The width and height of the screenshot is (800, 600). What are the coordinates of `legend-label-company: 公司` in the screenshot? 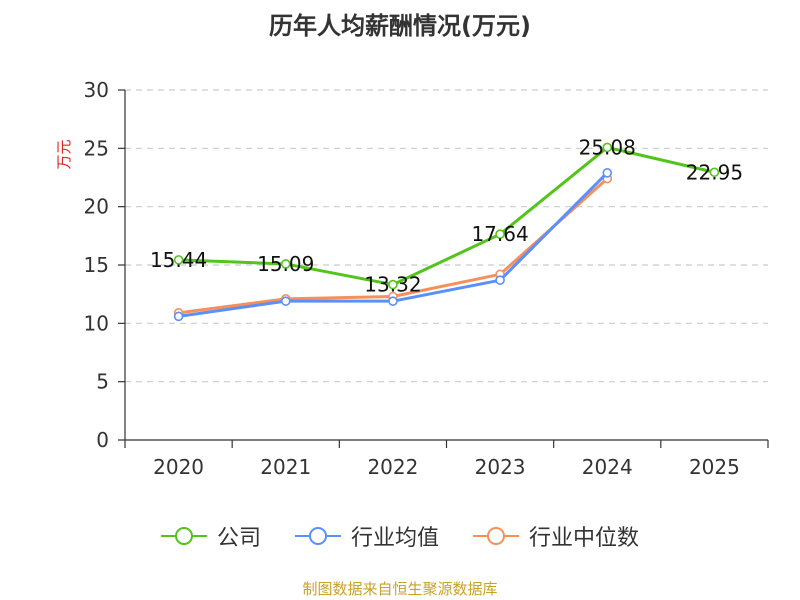 It's located at (238, 538).